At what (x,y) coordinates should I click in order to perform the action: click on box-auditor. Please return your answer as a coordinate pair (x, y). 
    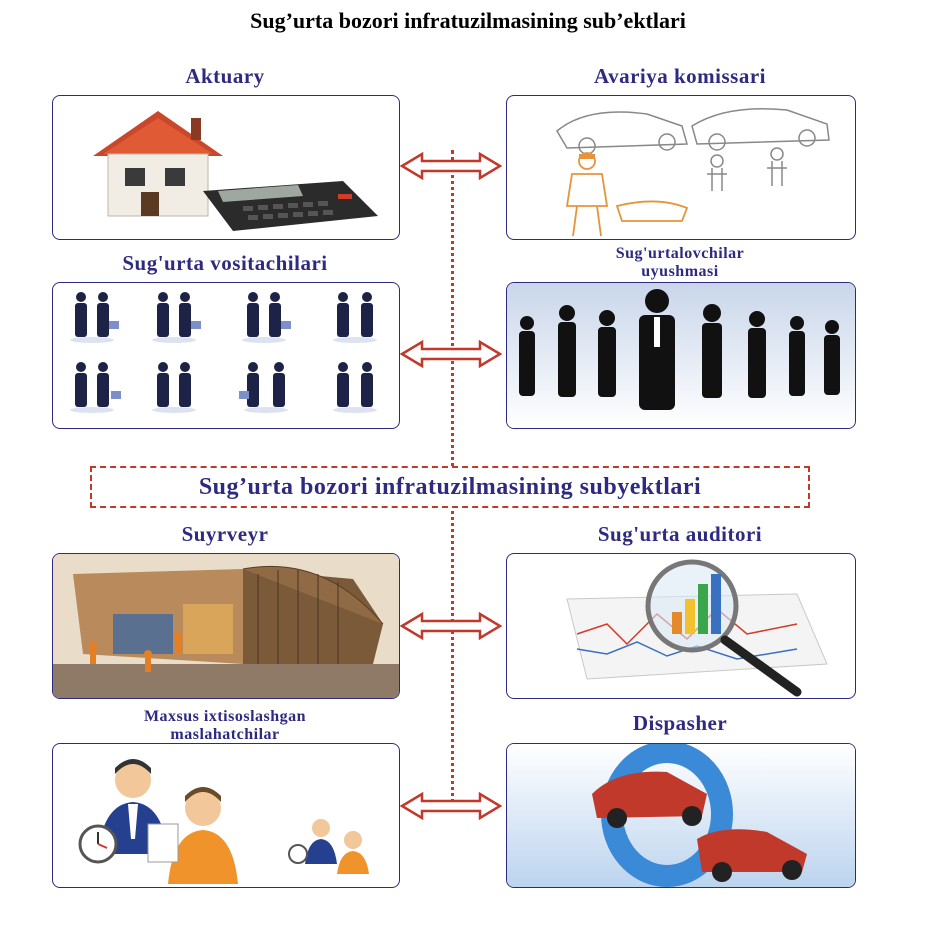
    Looking at the image, I should click on (681, 626).